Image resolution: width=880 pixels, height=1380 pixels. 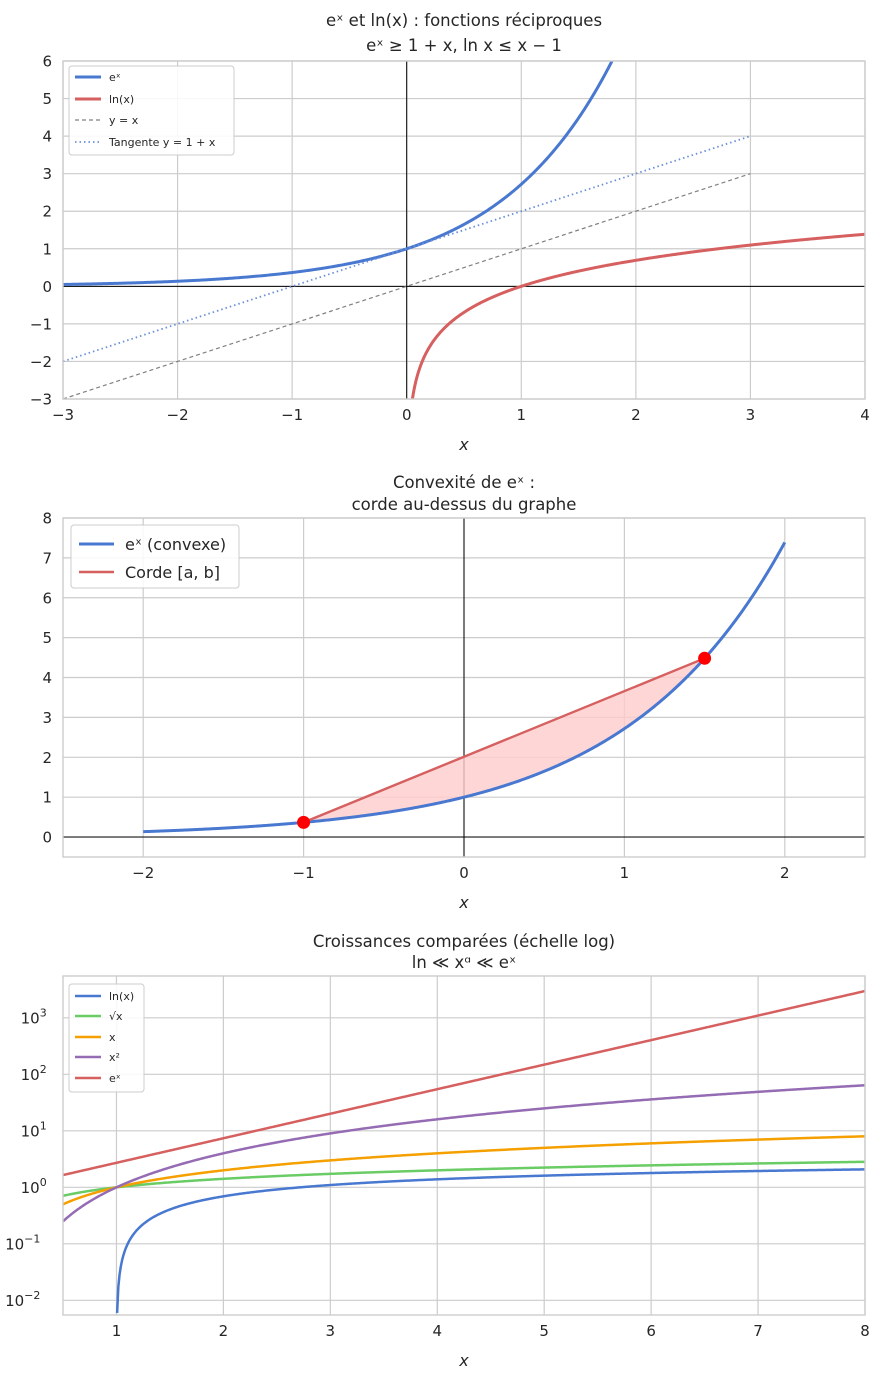 What do you see at coordinates (151, 110) in the screenshot?
I see `chart1-legend: eˣ ln(x) y = x Tangente y = 1 + x` at bounding box center [151, 110].